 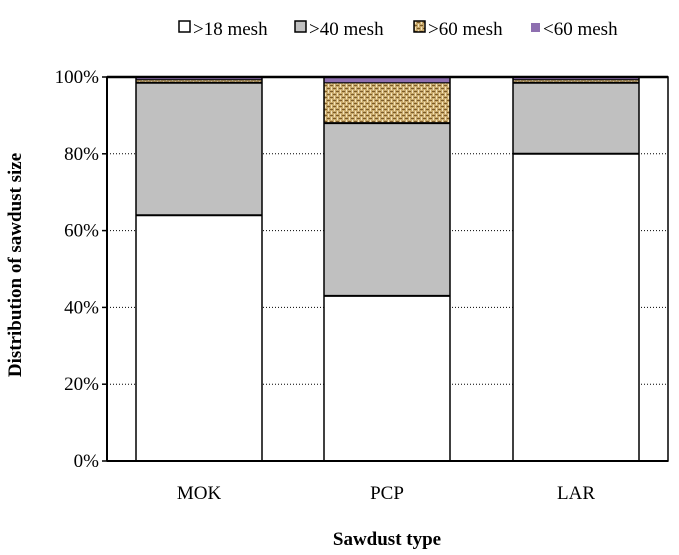 What do you see at coordinates (576, 493) in the screenshot?
I see `x-category-label: LAR` at bounding box center [576, 493].